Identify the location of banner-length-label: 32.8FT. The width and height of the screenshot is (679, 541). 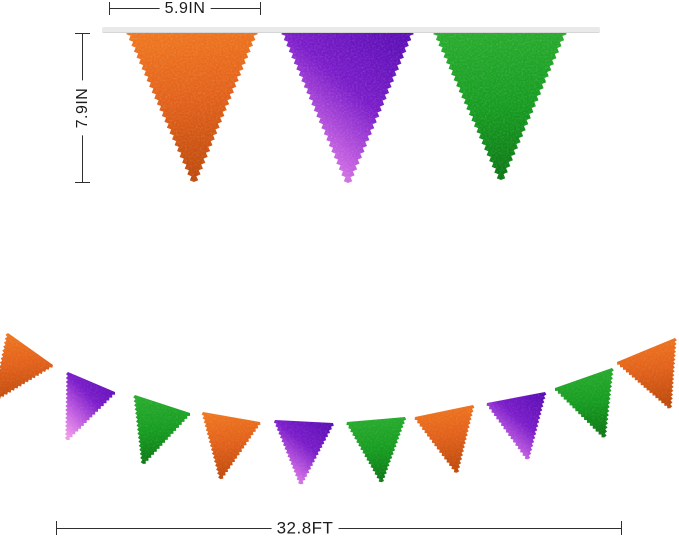
(305, 528).